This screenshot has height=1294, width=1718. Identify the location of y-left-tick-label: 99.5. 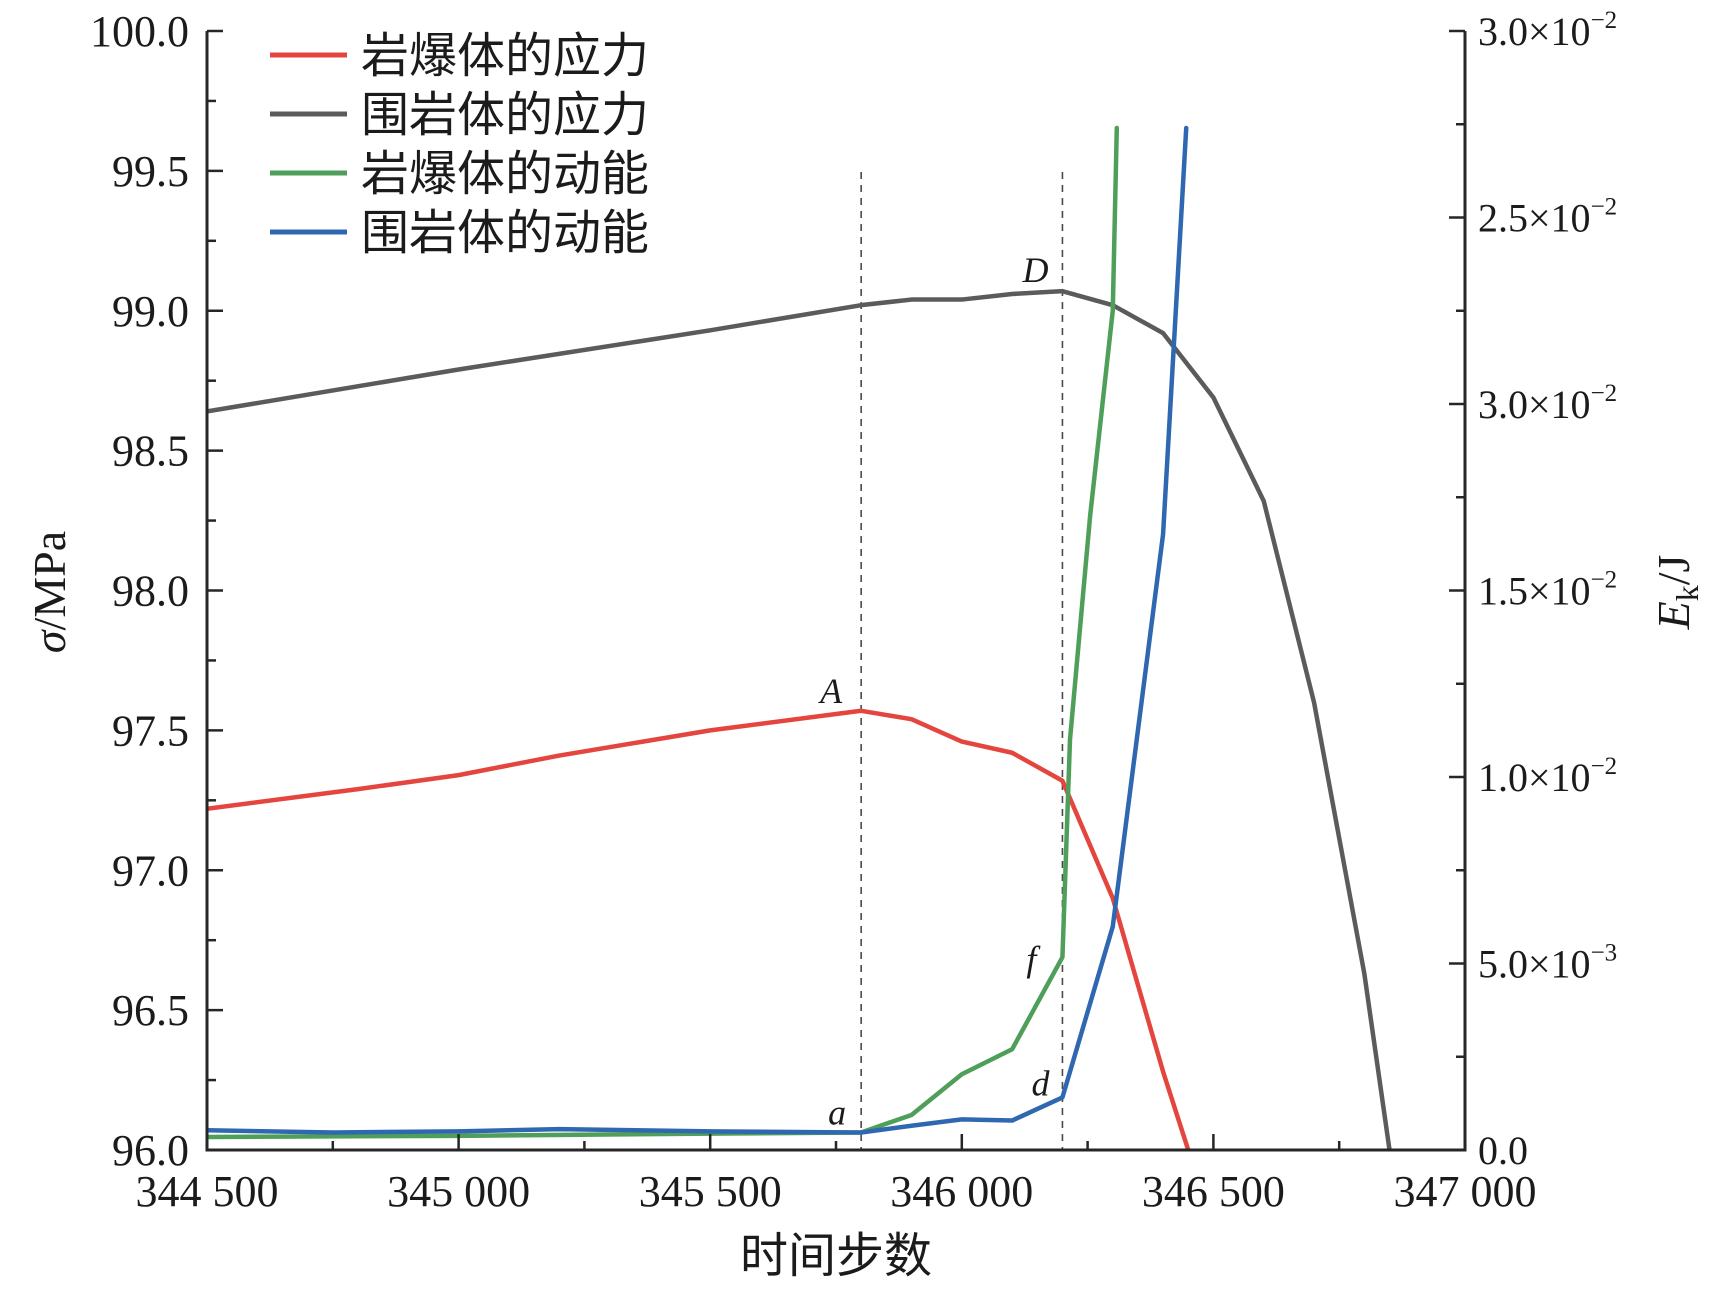
(150, 171).